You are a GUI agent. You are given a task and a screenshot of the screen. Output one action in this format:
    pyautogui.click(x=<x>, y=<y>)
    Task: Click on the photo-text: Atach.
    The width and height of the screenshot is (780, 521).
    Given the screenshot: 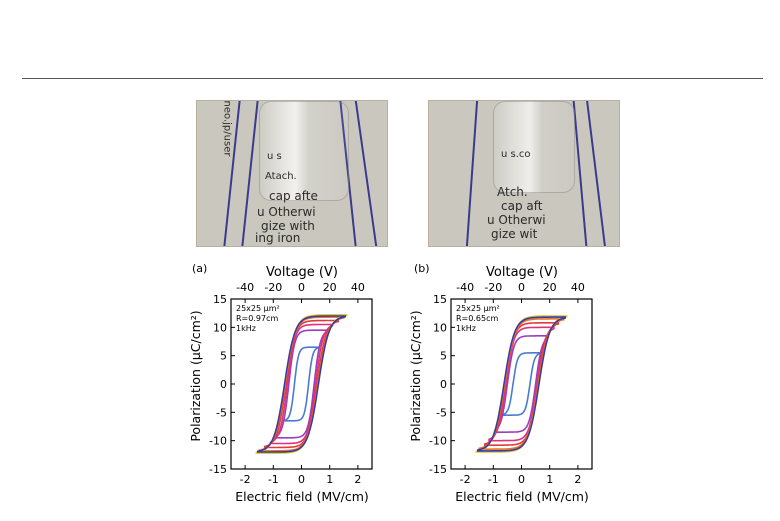 What is the action you would take?
    pyautogui.click(x=281, y=176)
    